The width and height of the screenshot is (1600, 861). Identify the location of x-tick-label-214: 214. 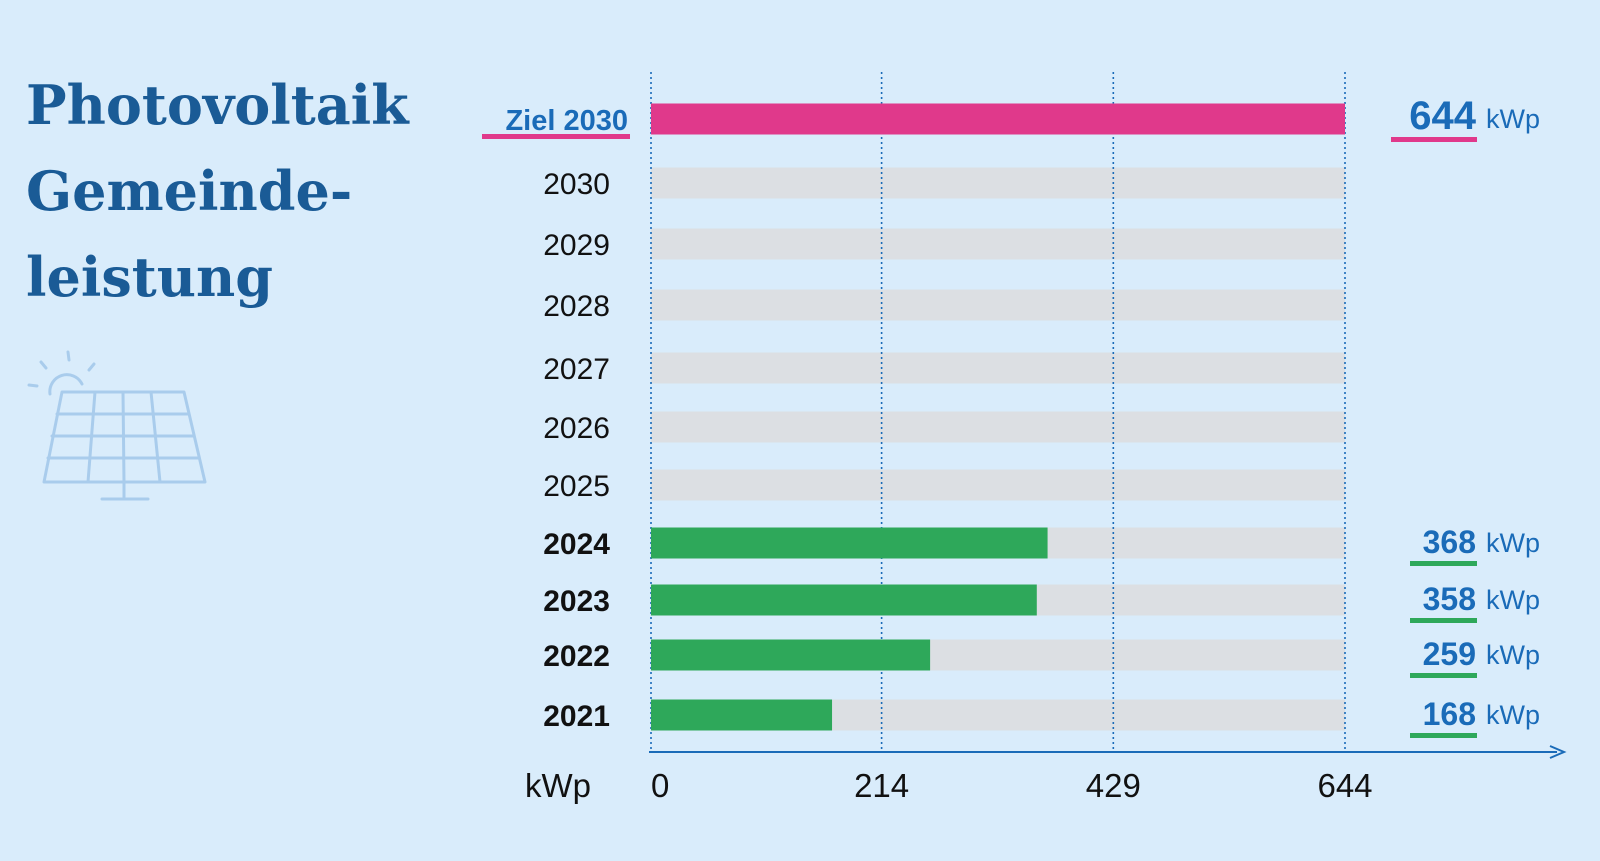
(881, 785).